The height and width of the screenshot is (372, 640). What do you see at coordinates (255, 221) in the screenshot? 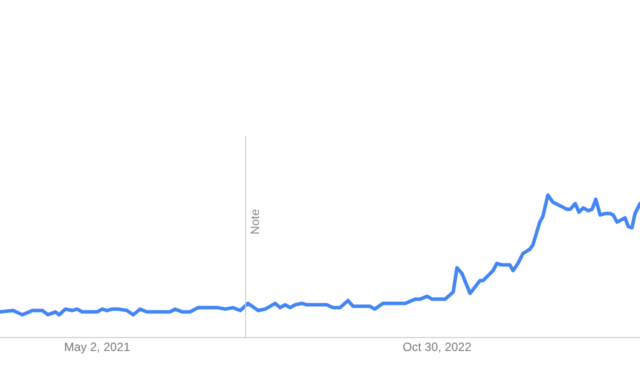
I see `ref-line-label: Note` at bounding box center [255, 221].